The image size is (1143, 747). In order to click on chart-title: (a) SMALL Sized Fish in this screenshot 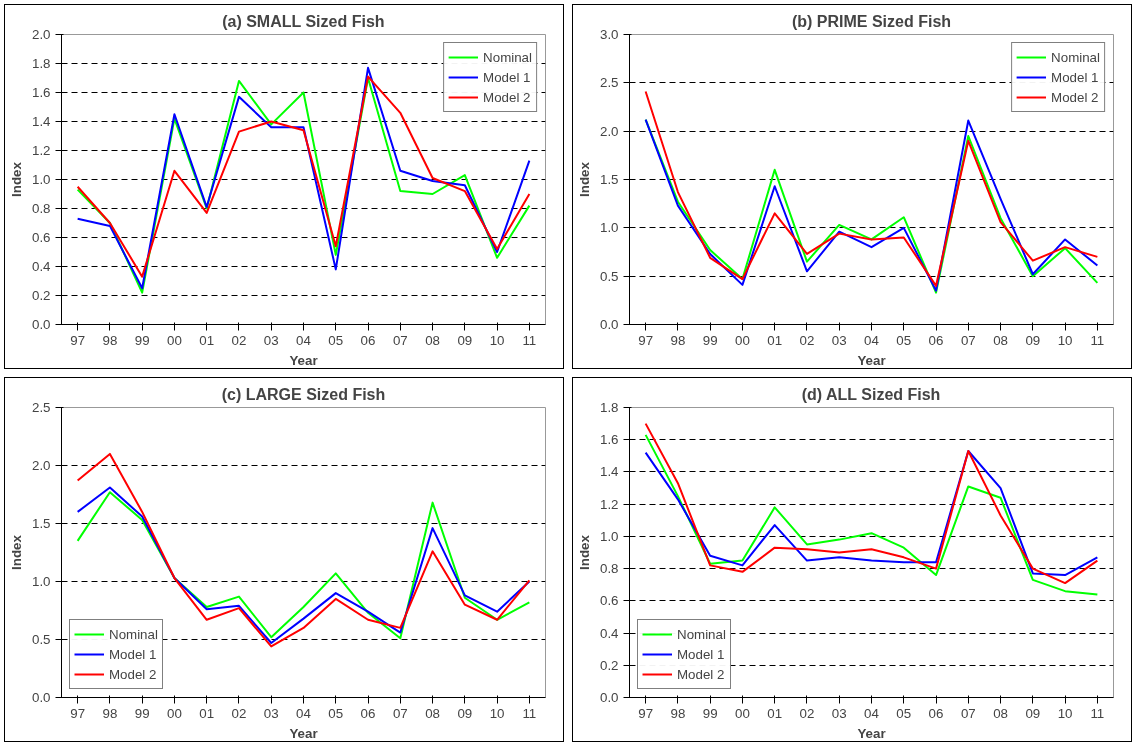, I will do `click(303, 21)`.